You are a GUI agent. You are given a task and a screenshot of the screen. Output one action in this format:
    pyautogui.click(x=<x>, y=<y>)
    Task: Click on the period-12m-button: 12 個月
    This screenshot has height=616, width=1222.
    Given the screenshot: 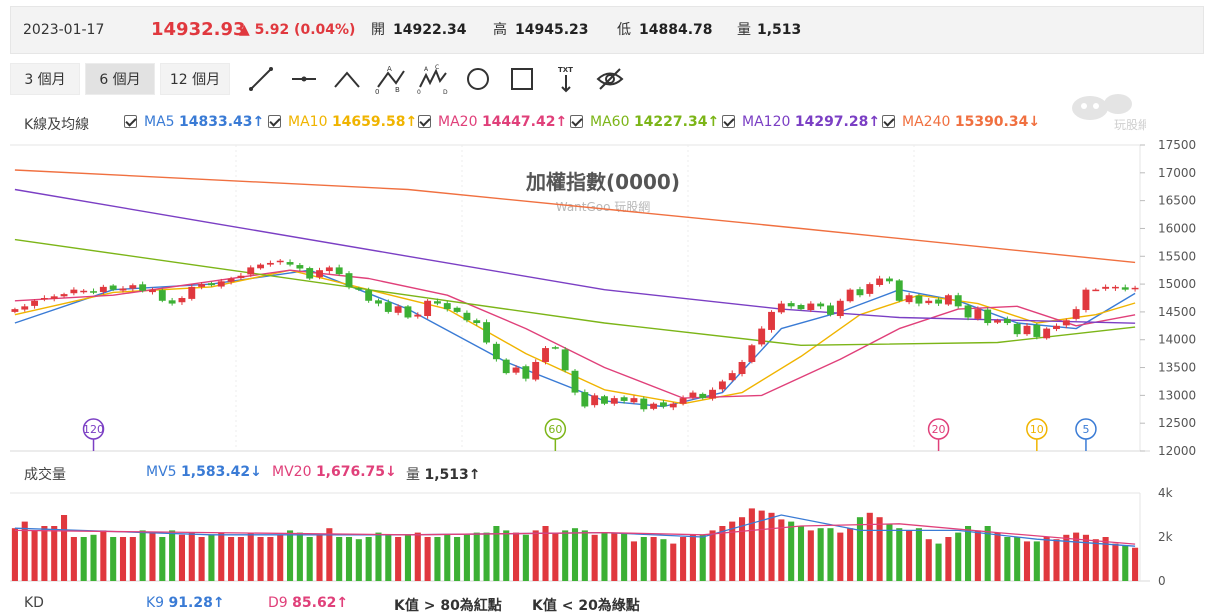 What is the action you would take?
    pyautogui.click(x=195, y=79)
    